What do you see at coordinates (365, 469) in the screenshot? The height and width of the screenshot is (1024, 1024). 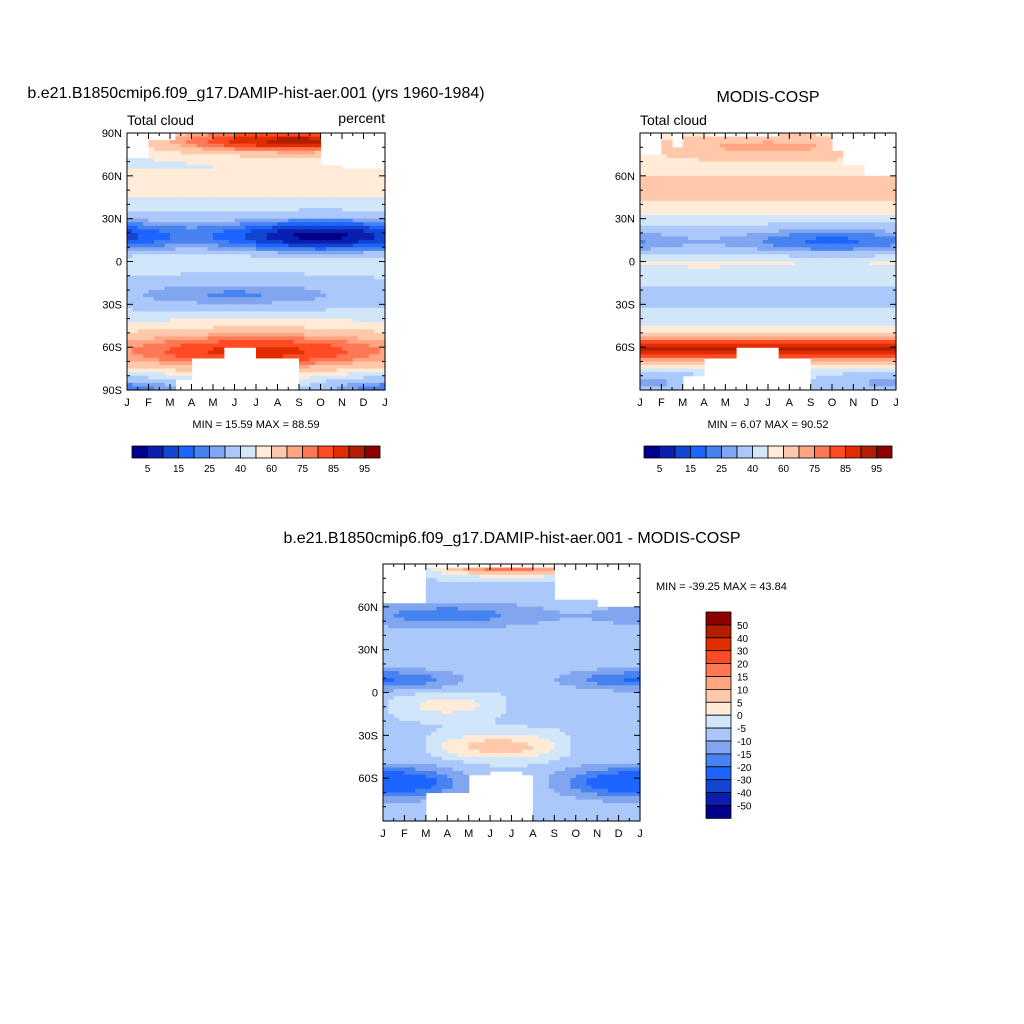 I see `colorbar-label: 95` at bounding box center [365, 469].